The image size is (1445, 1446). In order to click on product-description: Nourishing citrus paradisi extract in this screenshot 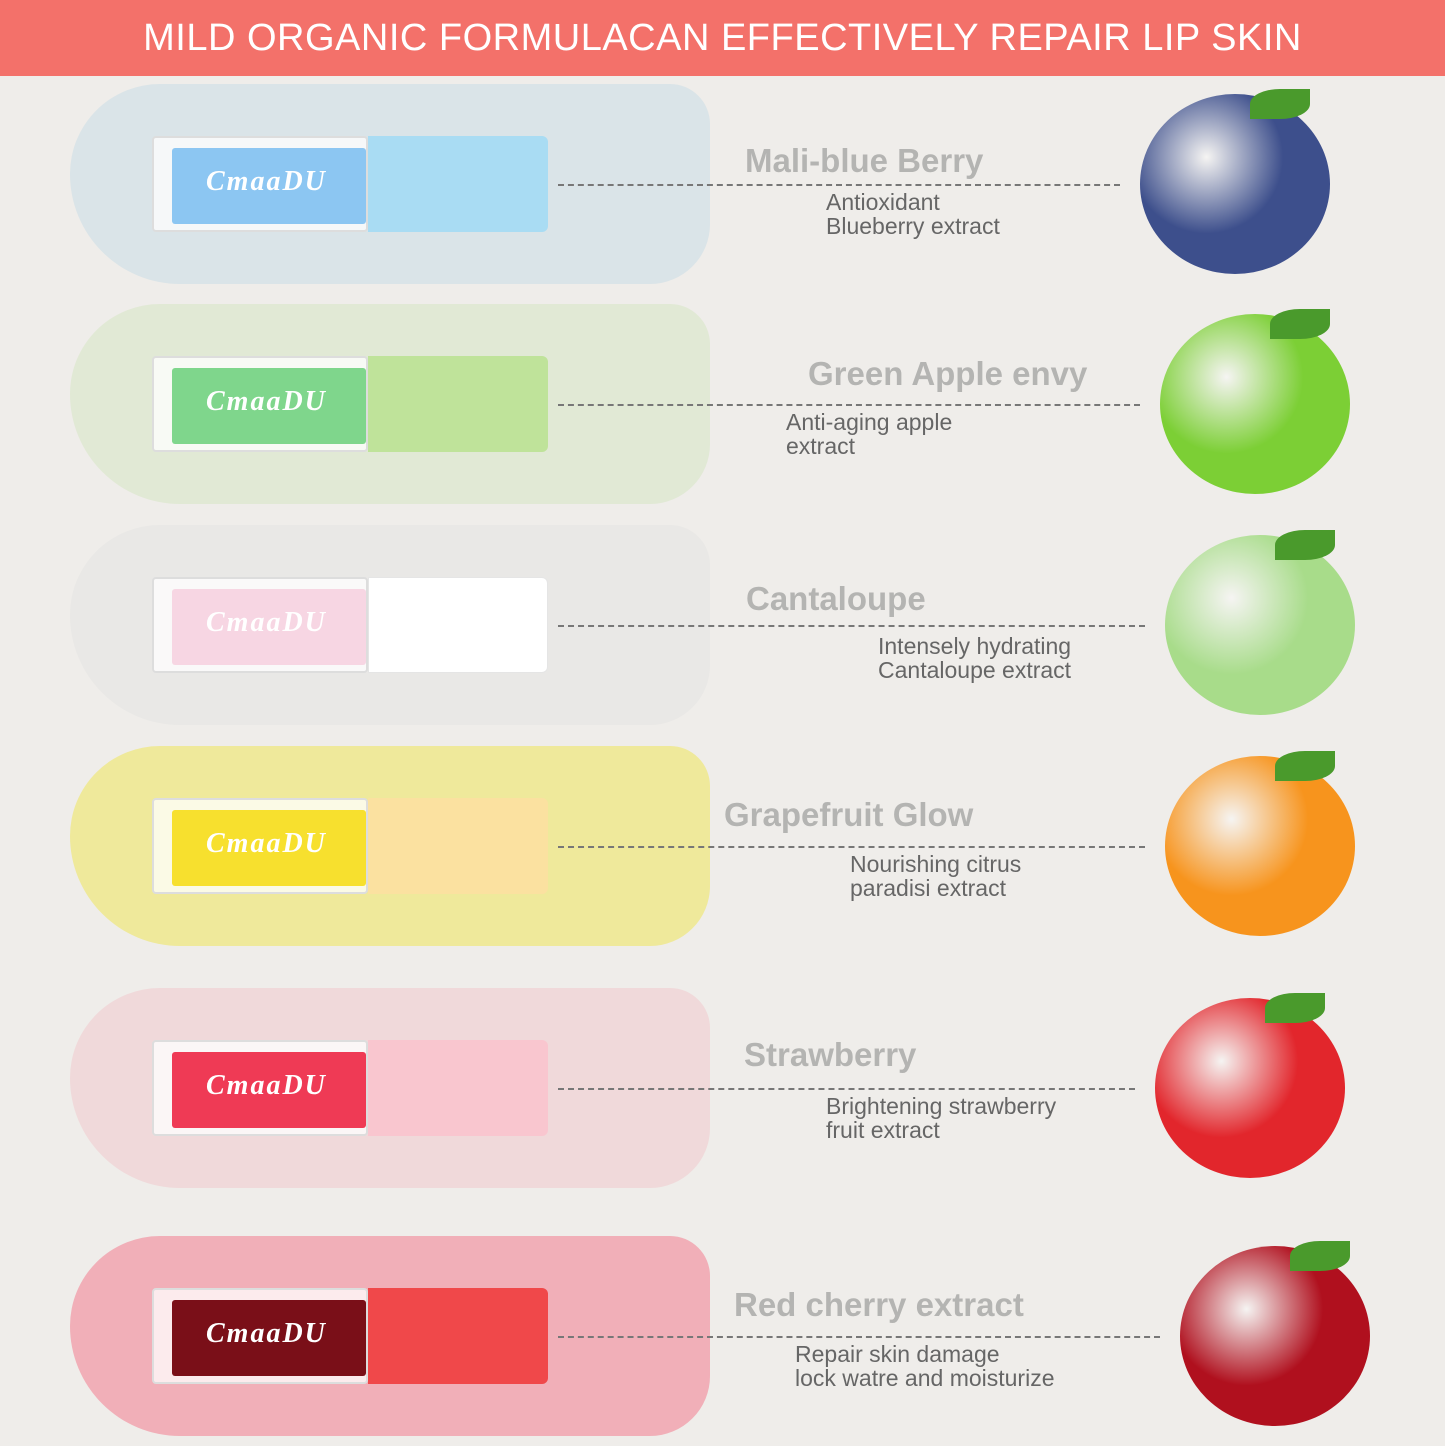, I will do `click(935, 876)`.